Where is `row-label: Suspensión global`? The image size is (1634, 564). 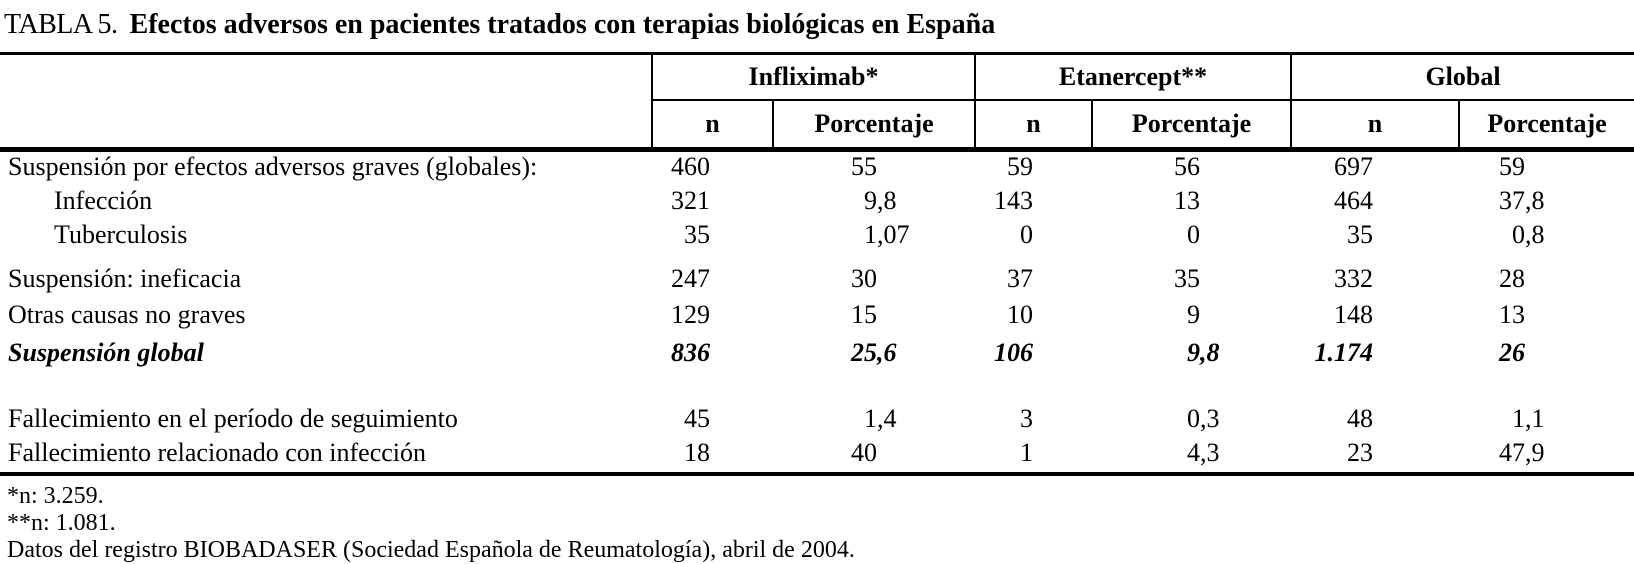
row-label: Suspensión global is located at coordinates (106, 352).